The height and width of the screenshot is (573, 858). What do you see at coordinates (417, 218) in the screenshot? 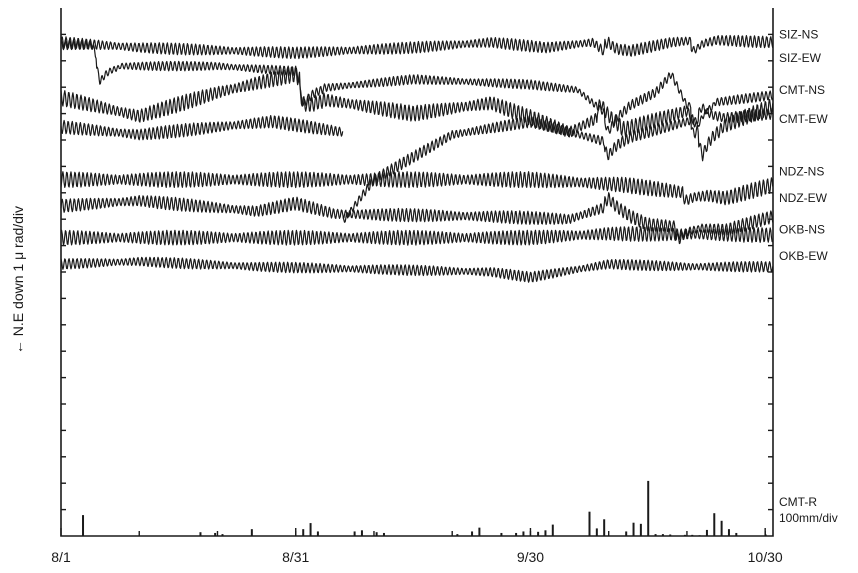
I see `trace-ndz-ew` at bounding box center [417, 218].